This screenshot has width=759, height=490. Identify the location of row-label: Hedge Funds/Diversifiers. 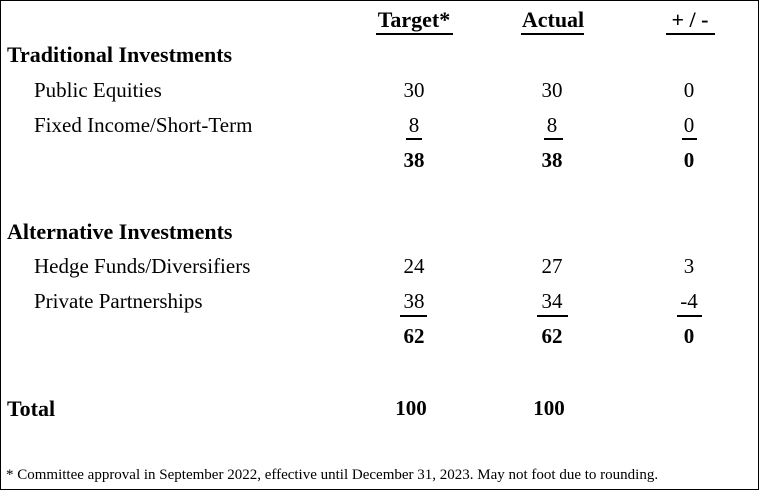
(142, 266).